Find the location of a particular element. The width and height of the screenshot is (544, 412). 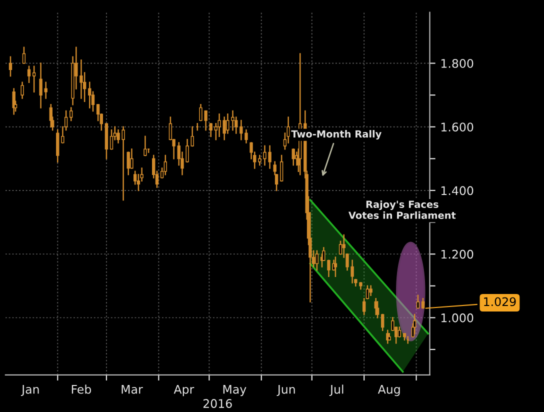

annotation: 1.029 is located at coordinates (500, 301).